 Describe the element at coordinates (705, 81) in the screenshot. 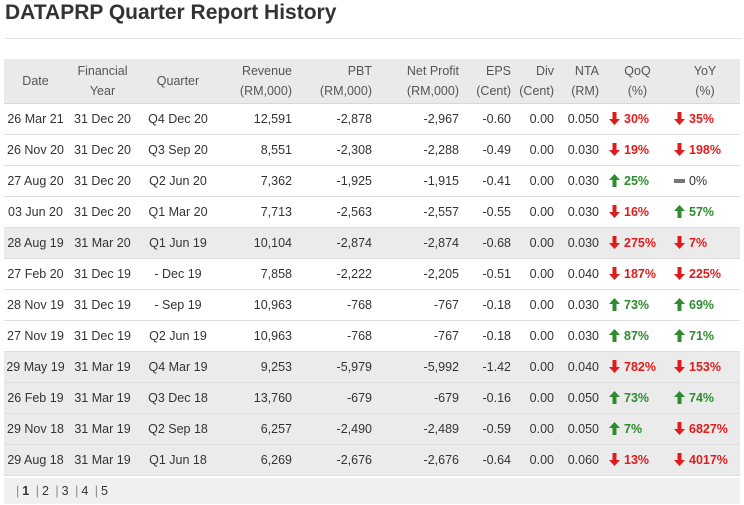

I see `col-header-yoy: YoY (%)` at that location.